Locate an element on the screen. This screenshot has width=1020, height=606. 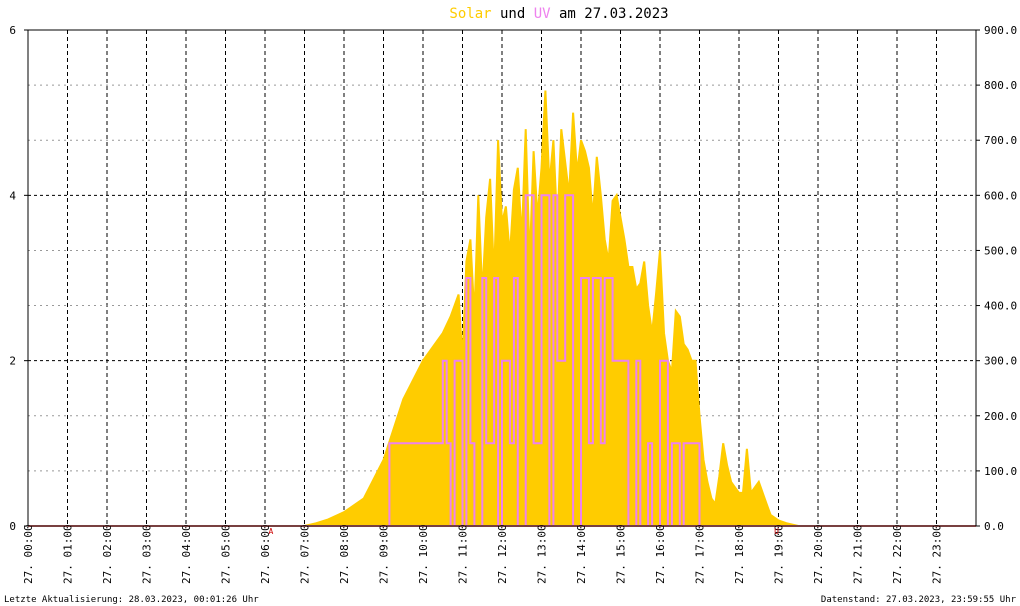
footer-right: Datenstand: 27.03.2023, 23:59:55 Uhr is located at coordinates (919, 600).